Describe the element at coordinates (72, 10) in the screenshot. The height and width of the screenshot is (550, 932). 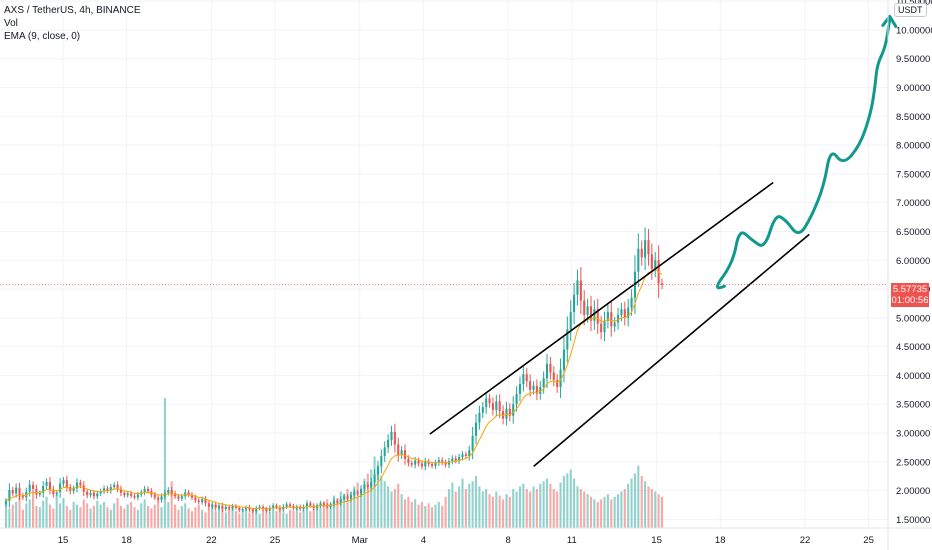
I see `symbol-title: AXS / TetherUS, 4h, BINANCE` at that location.